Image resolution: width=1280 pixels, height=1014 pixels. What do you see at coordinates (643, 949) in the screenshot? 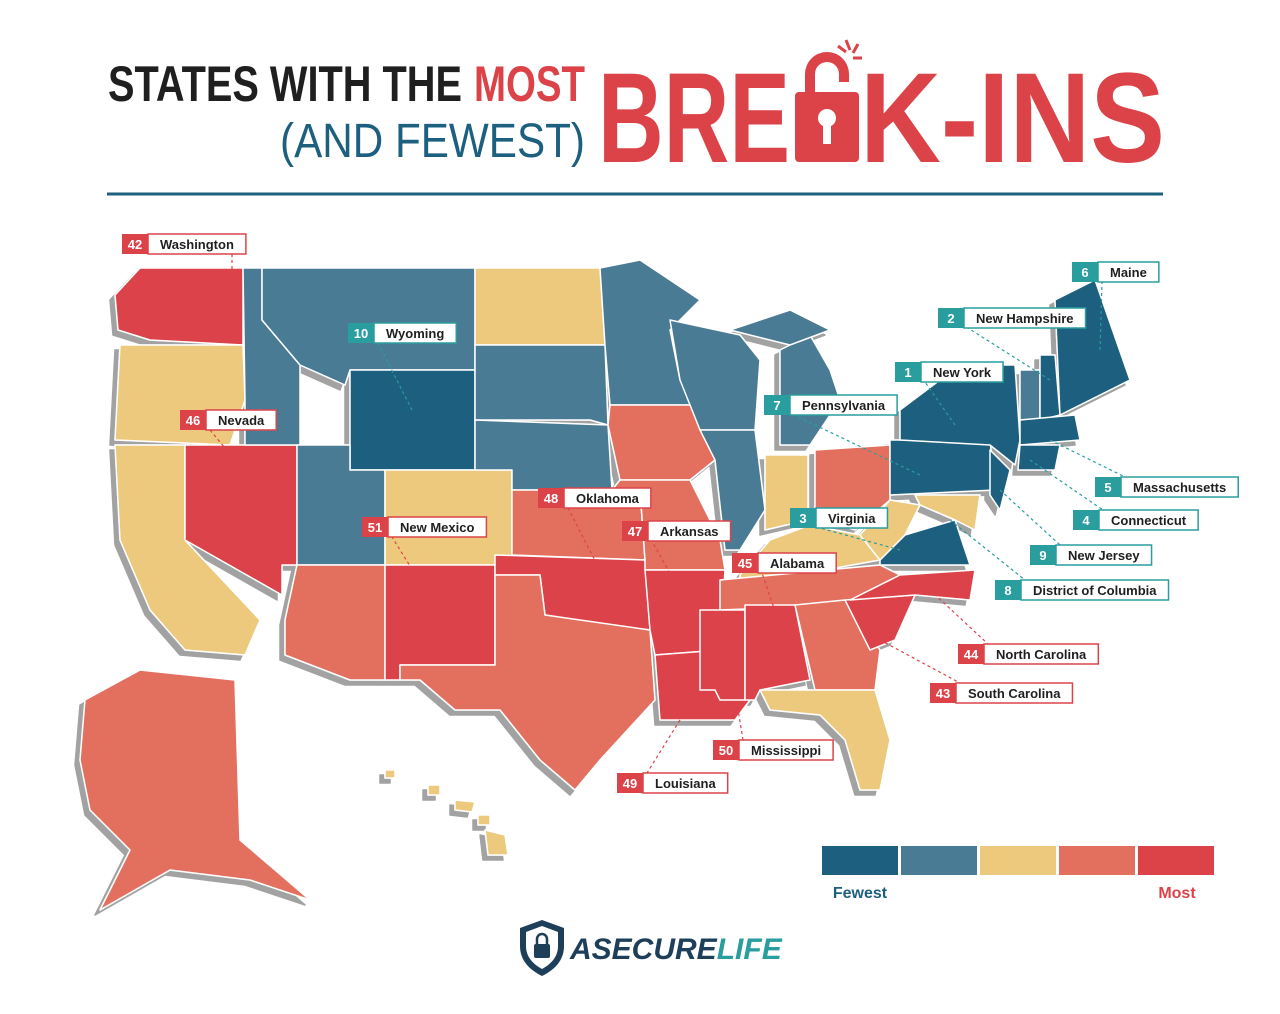
I see `logo-part1: ASECURE` at bounding box center [643, 949].